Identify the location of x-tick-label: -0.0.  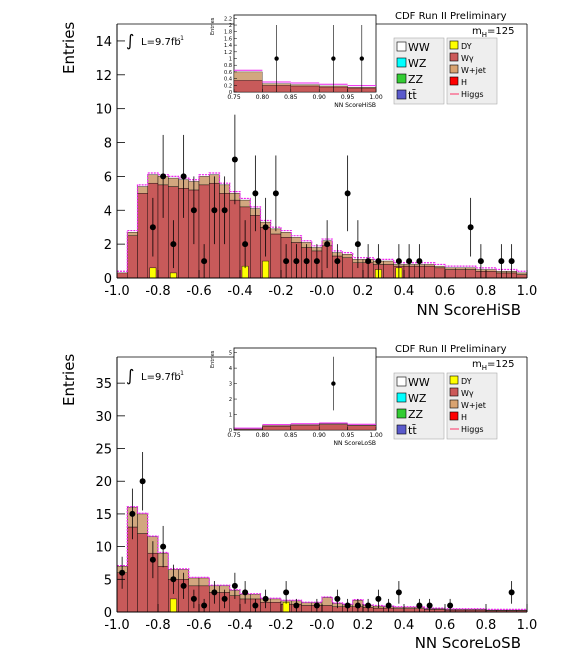
(321, 625).